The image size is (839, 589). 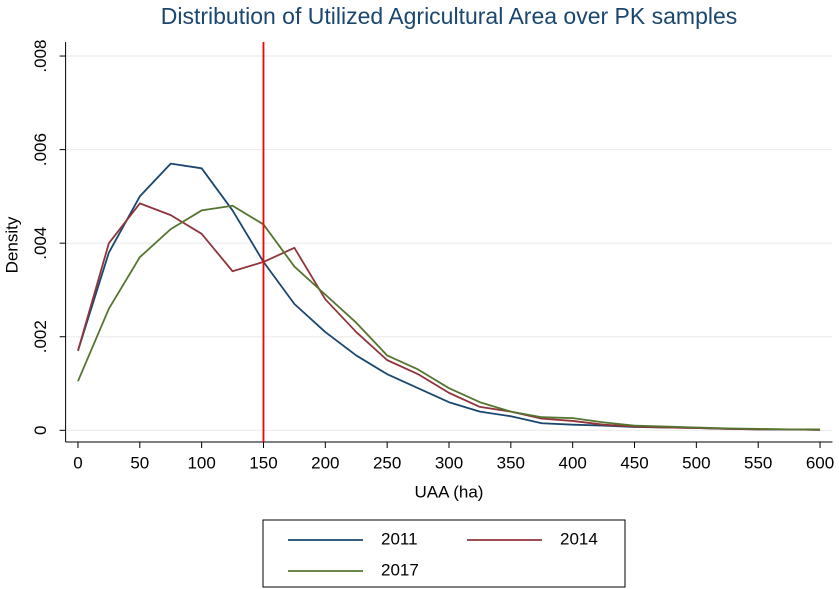 I want to click on legend-box, so click(x=444, y=553).